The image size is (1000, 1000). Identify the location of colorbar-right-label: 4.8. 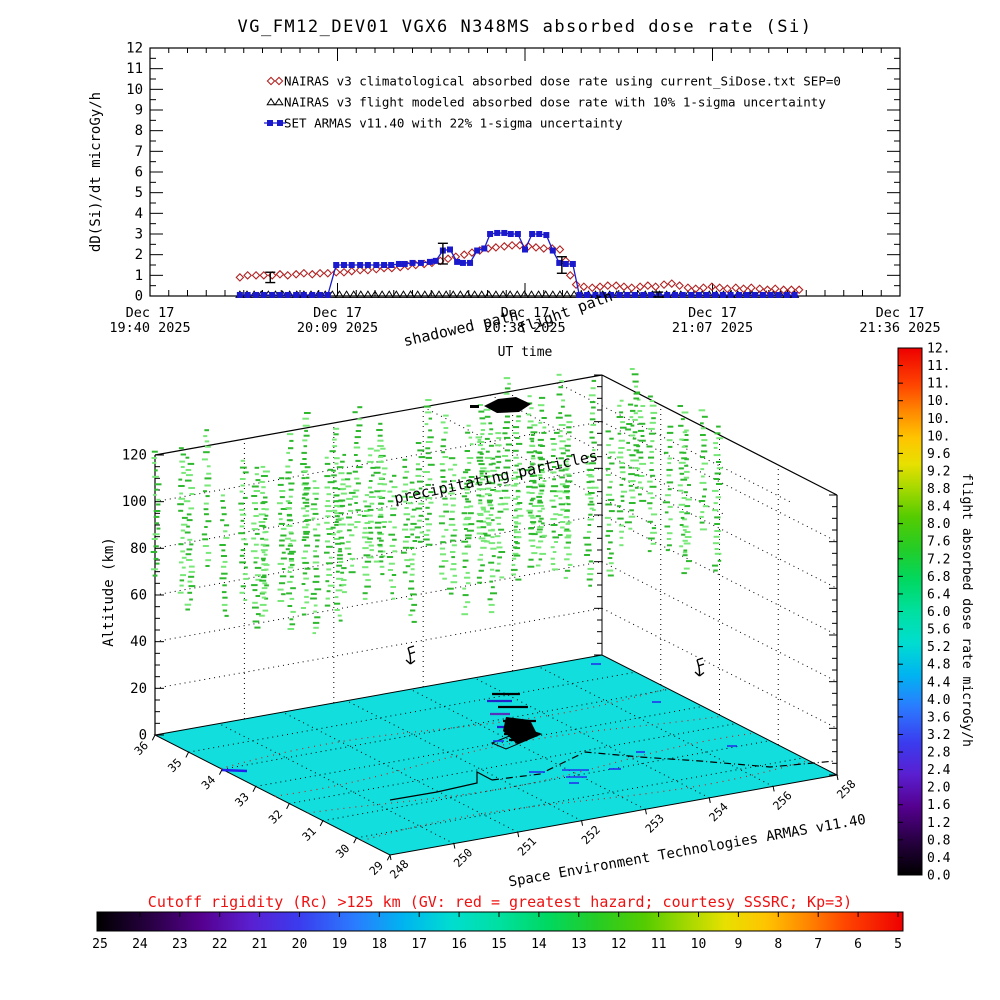
(938, 665).